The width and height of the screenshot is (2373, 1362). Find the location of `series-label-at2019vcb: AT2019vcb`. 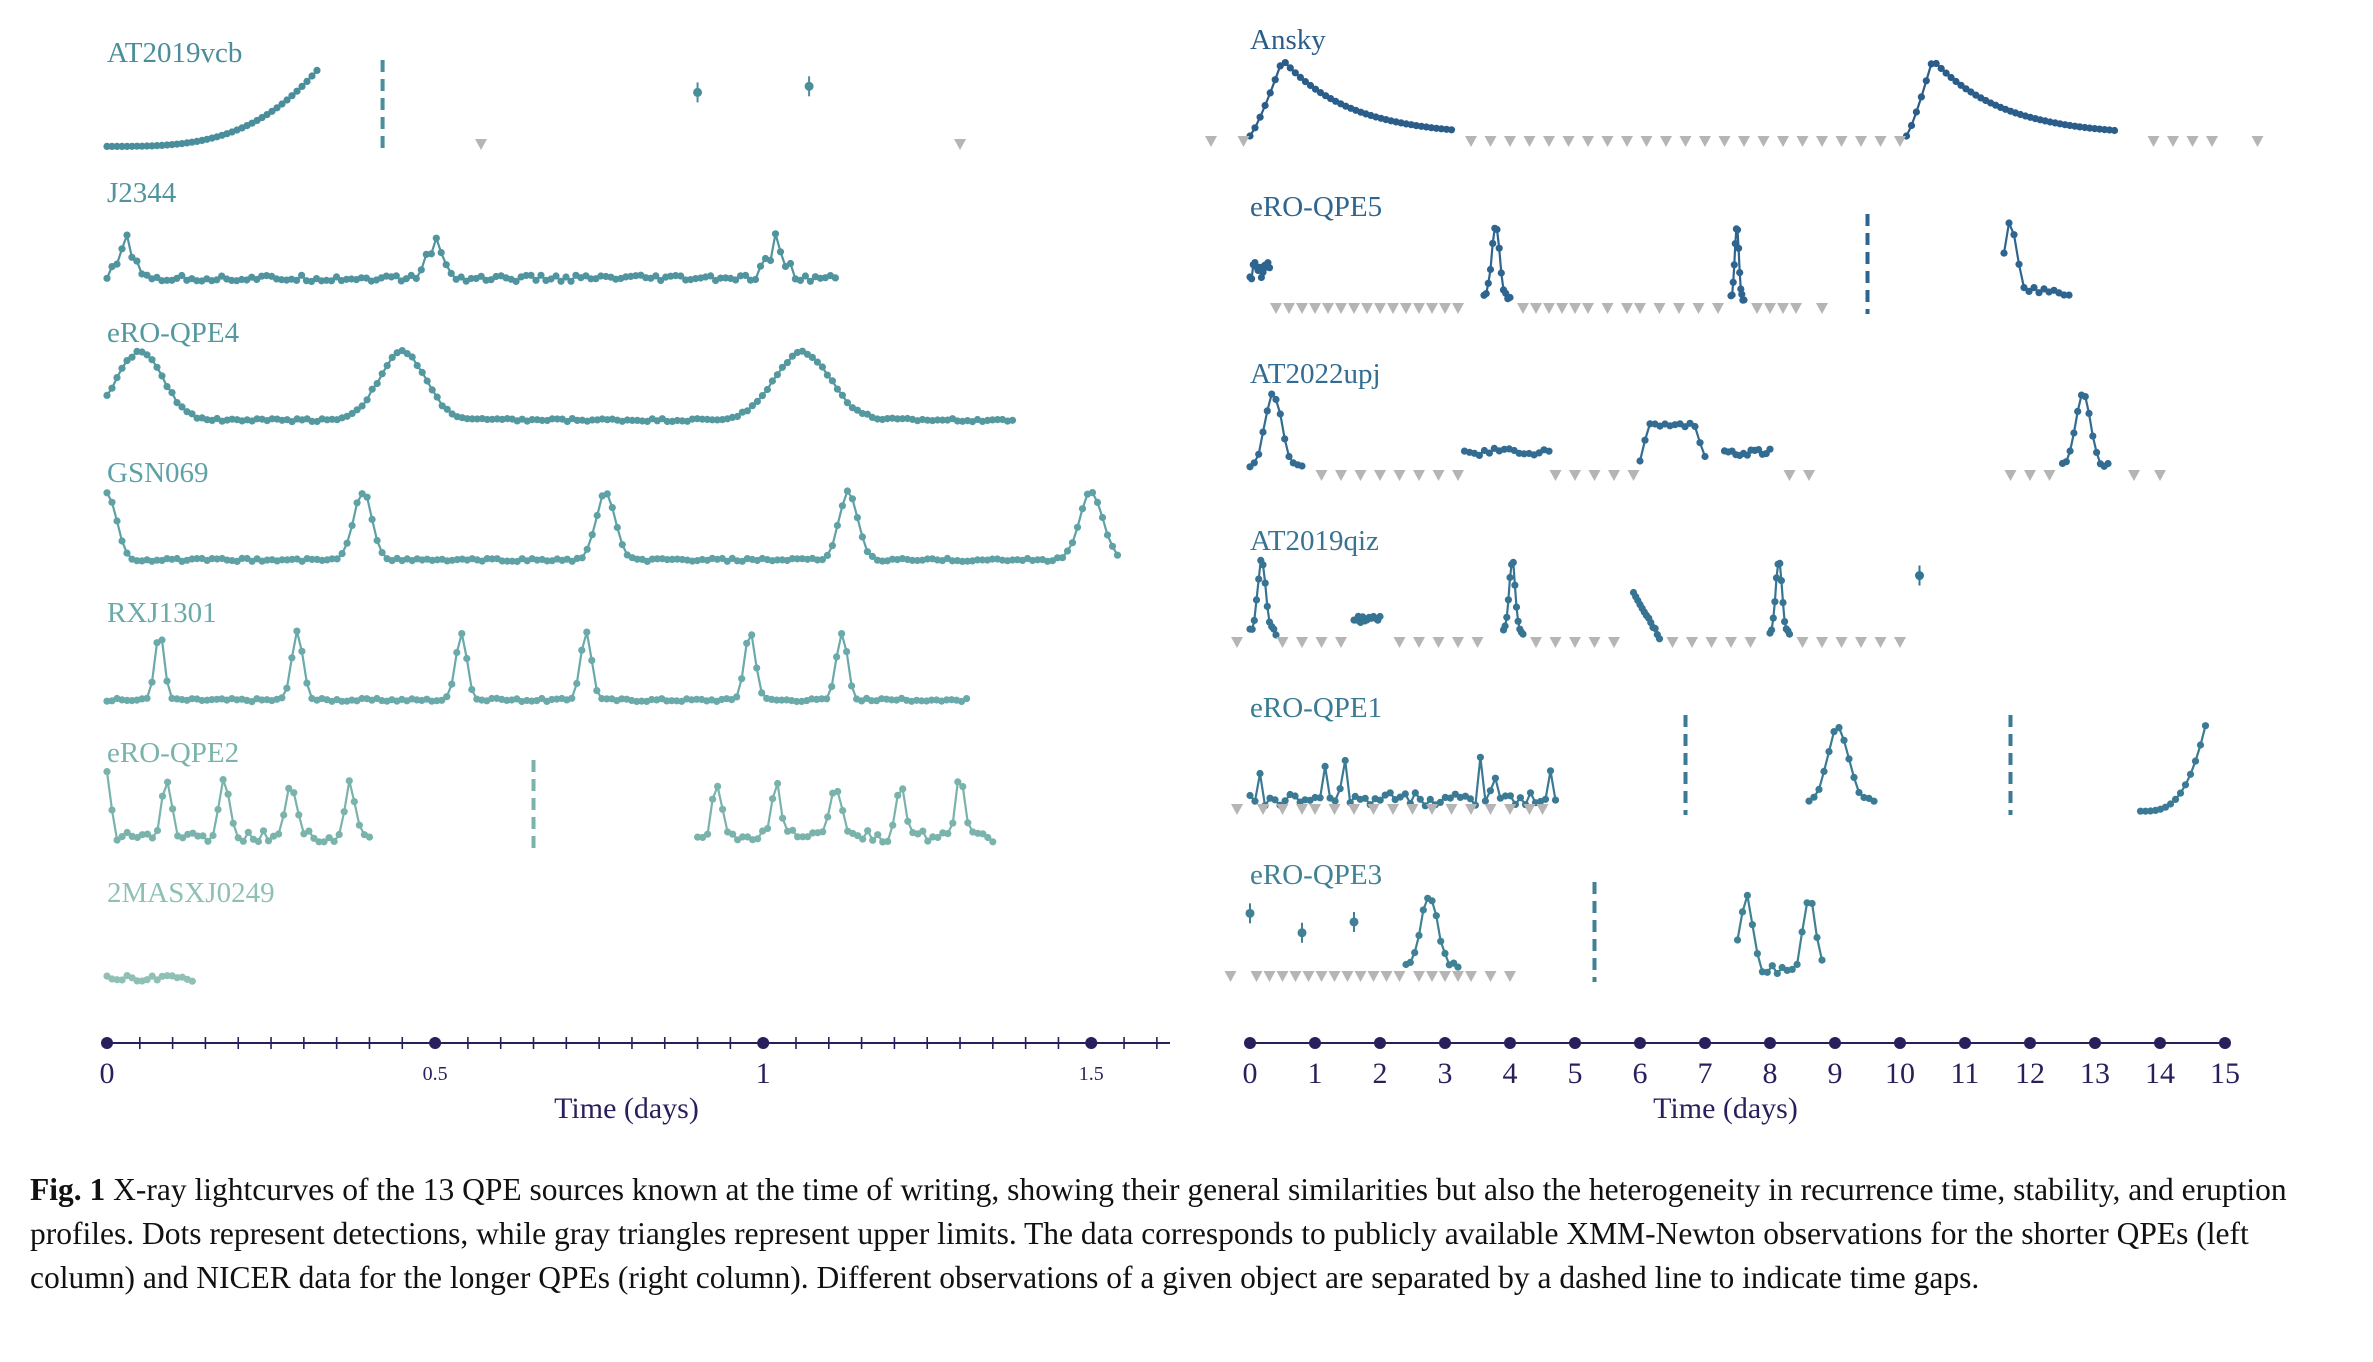

series-label-at2019vcb: AT2019vcb is located at coordinates (174, 53).